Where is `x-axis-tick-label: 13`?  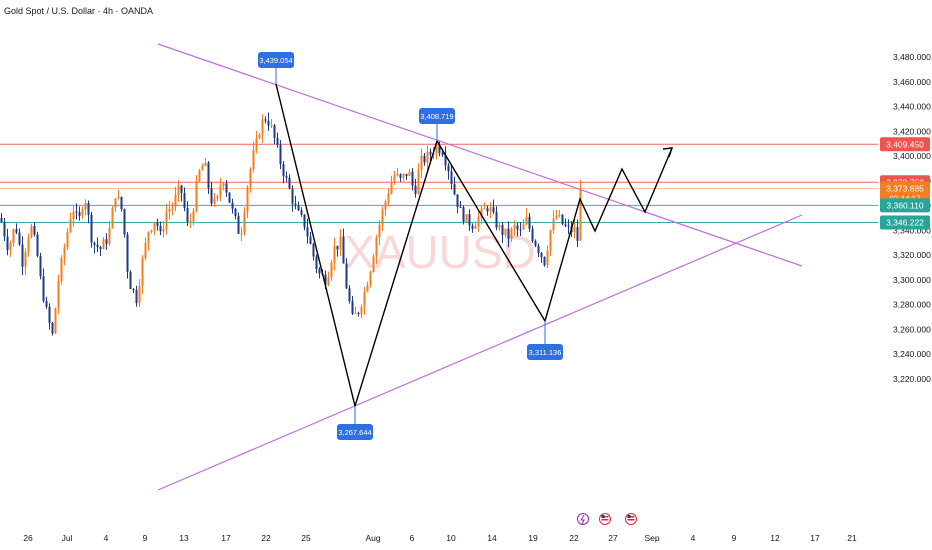 x-axis-tick-label: 13 is located at coordinates (184, 538).